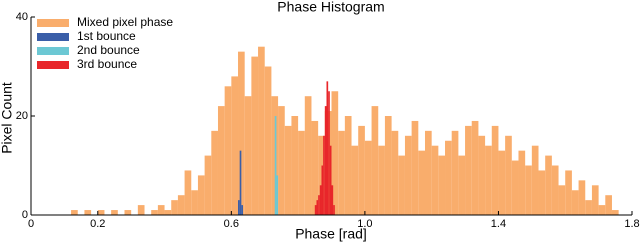 The image size is (640, 242). I want to click on legend-label: 1st bounce, so click(106, 36).